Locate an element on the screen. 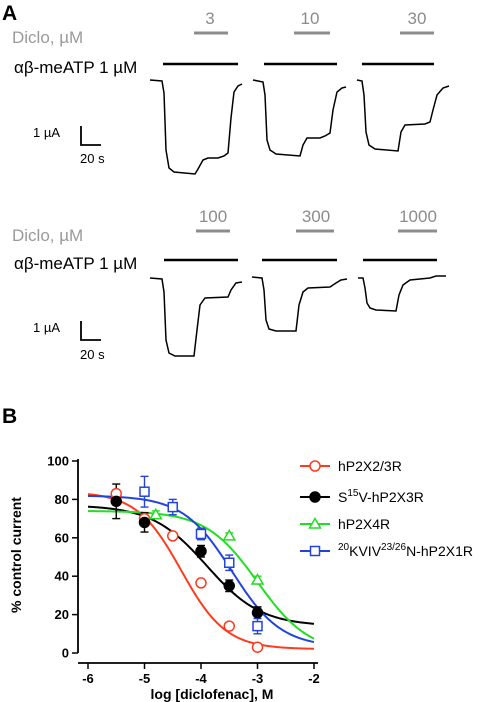  fit-curves is located at coordinates (201, 571).